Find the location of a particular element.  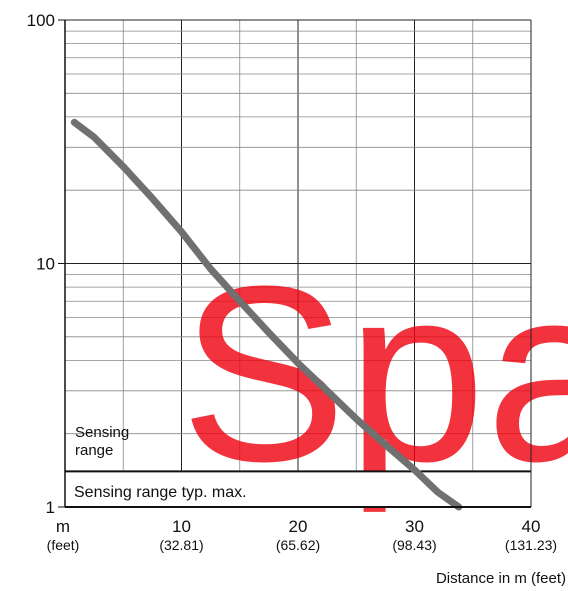

annotation-sensing-line2: range is located at coordinates (94, 450).